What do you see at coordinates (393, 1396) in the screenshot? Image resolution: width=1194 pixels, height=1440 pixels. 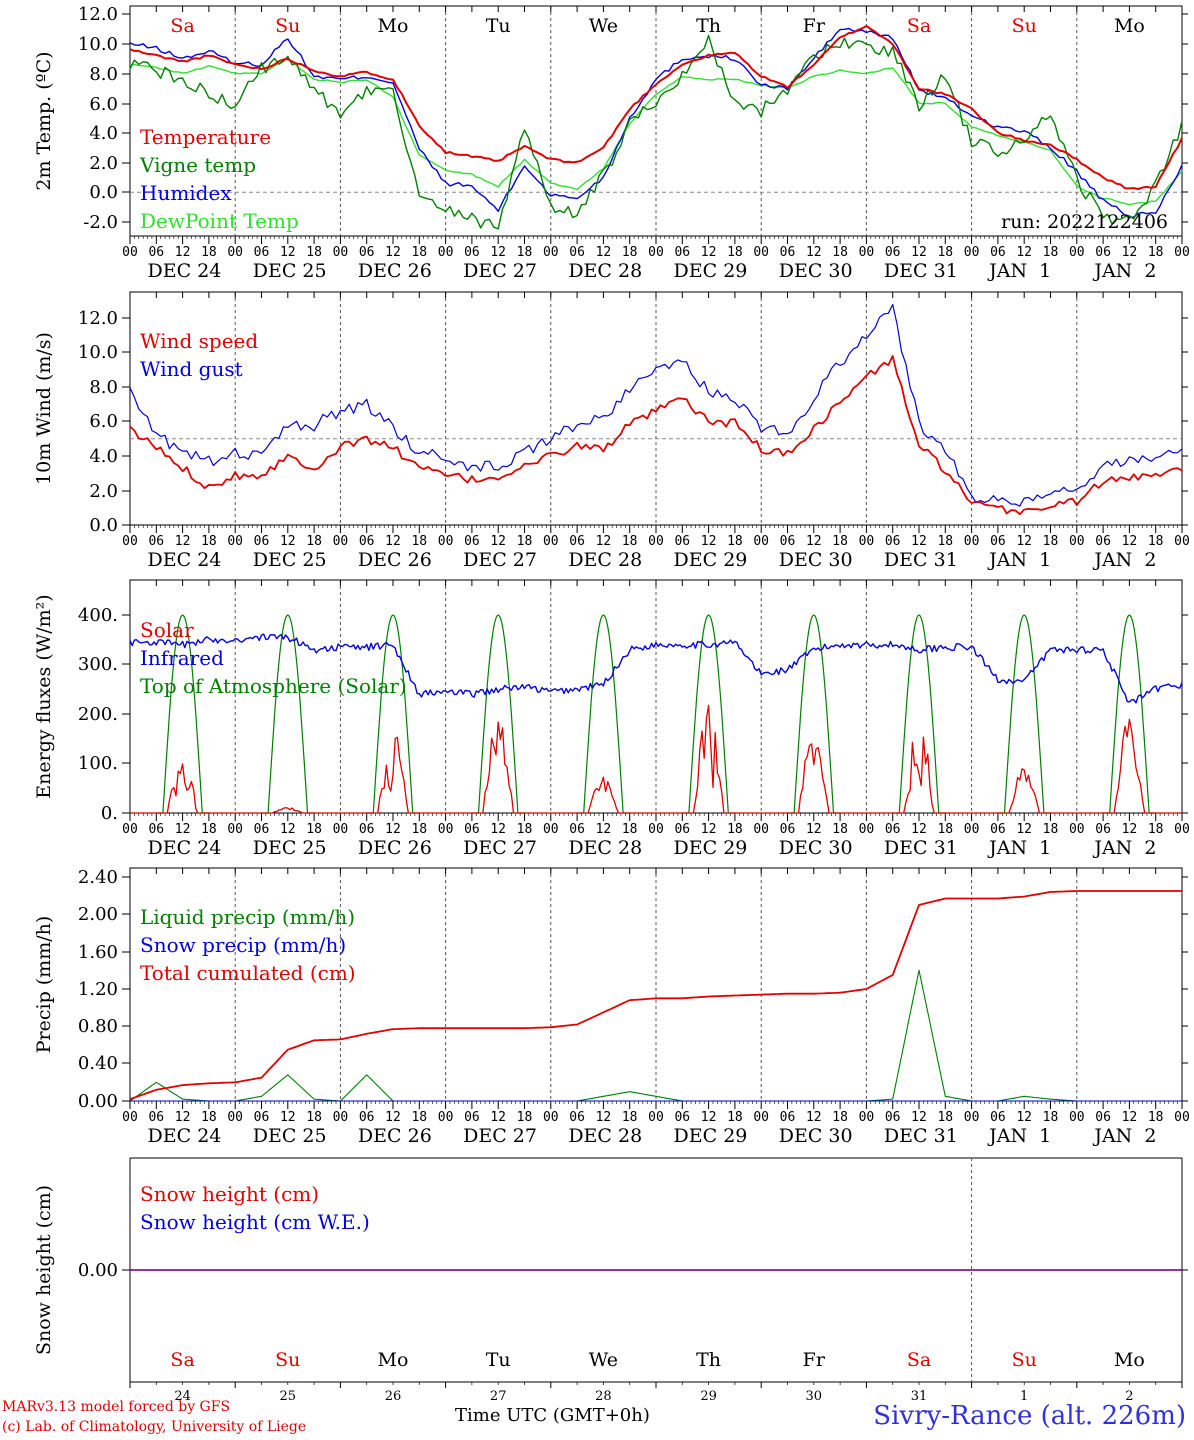 I see `day-number-label: 26` at bounding box center [393, 1396].